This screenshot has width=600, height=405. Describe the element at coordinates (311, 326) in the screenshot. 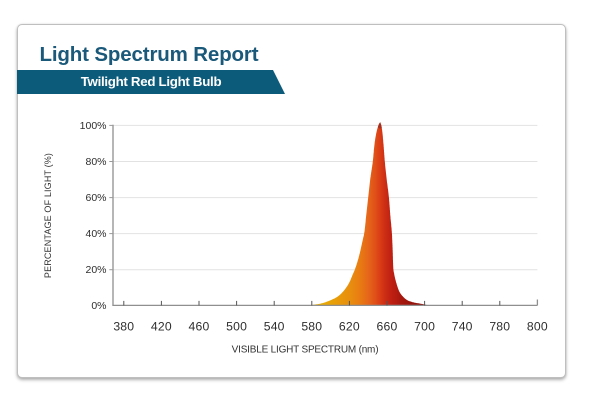

I see `svg-text: 580` at that location.